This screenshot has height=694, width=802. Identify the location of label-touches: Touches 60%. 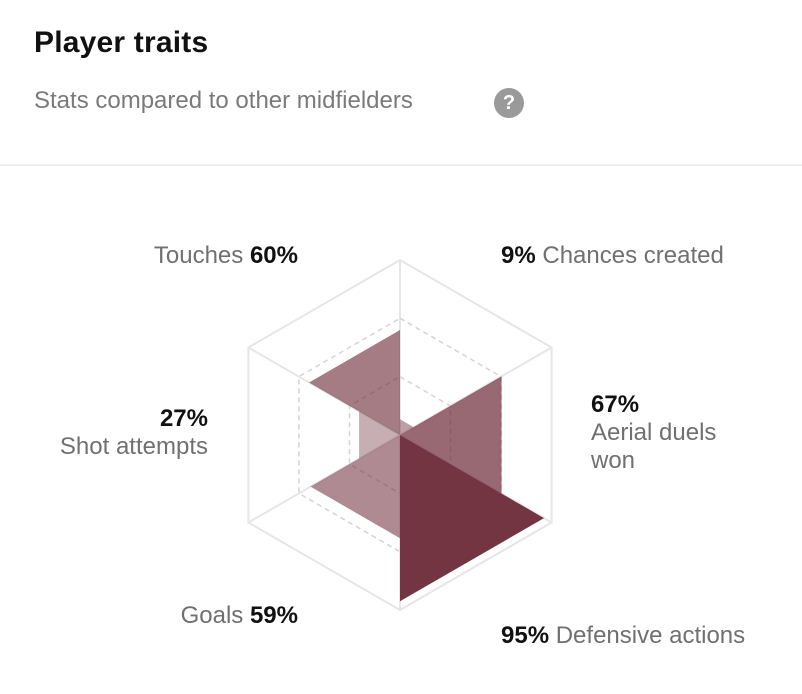
(189, 256).